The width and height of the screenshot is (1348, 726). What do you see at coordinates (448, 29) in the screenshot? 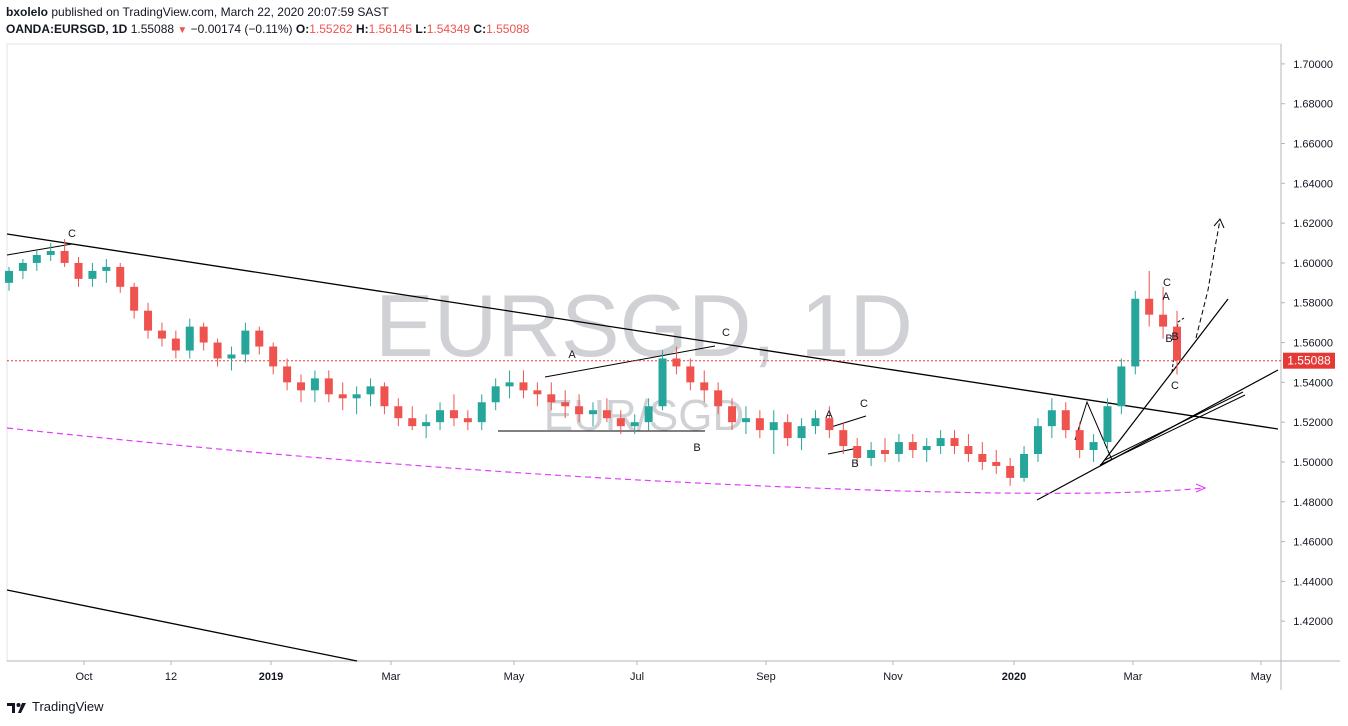
I see `low-value: 1.54349` at bounding box center [448, 29].